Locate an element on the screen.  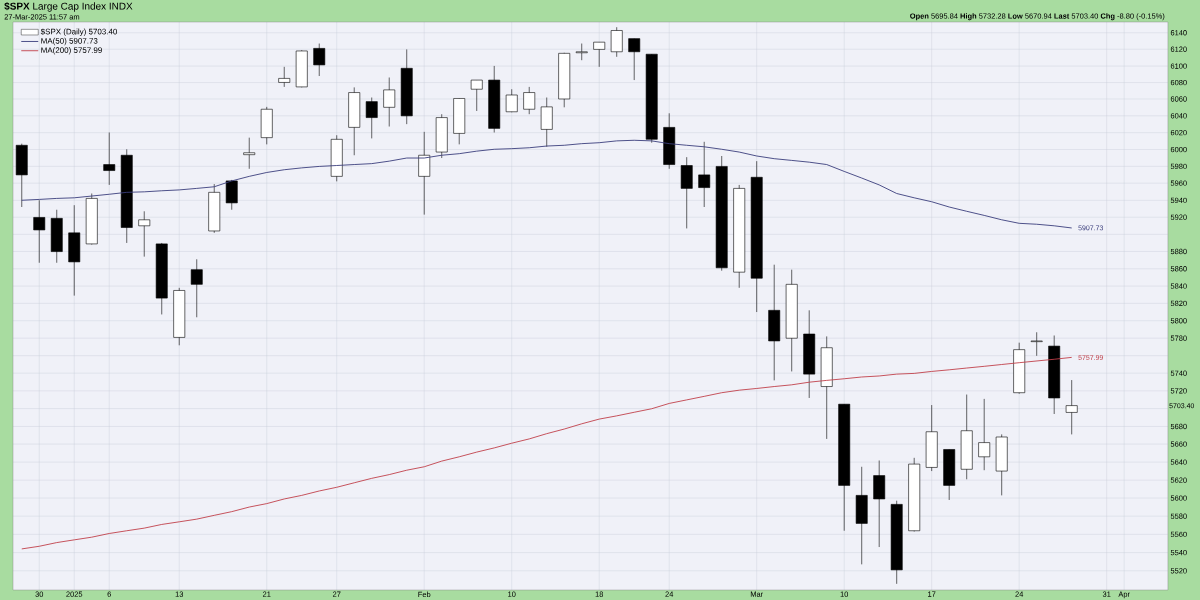
chart-title: $SPX Large Cap Index INDX is located at coordinates (68, 7).